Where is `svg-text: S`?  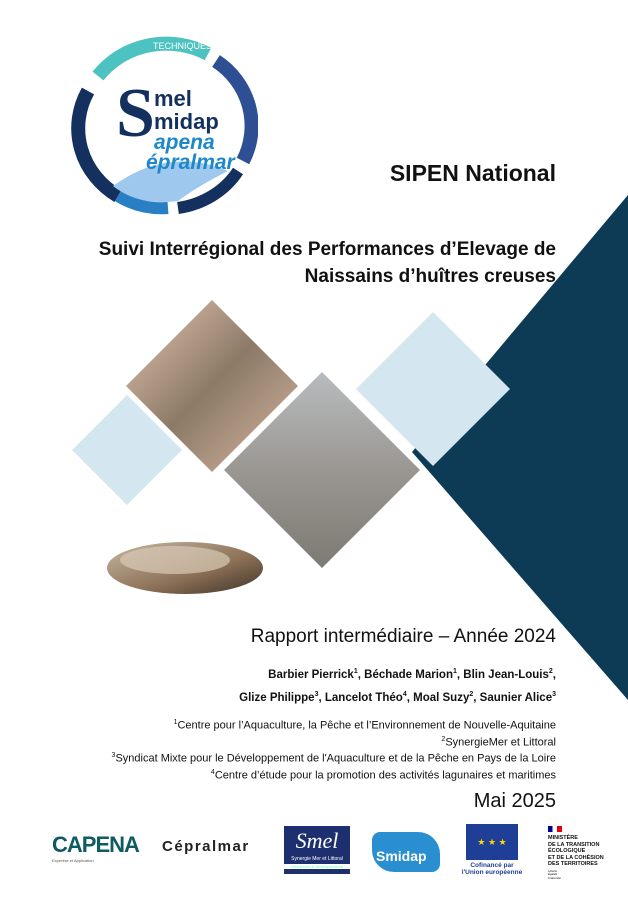
svg-text: S is located at coordinates (135, 113).